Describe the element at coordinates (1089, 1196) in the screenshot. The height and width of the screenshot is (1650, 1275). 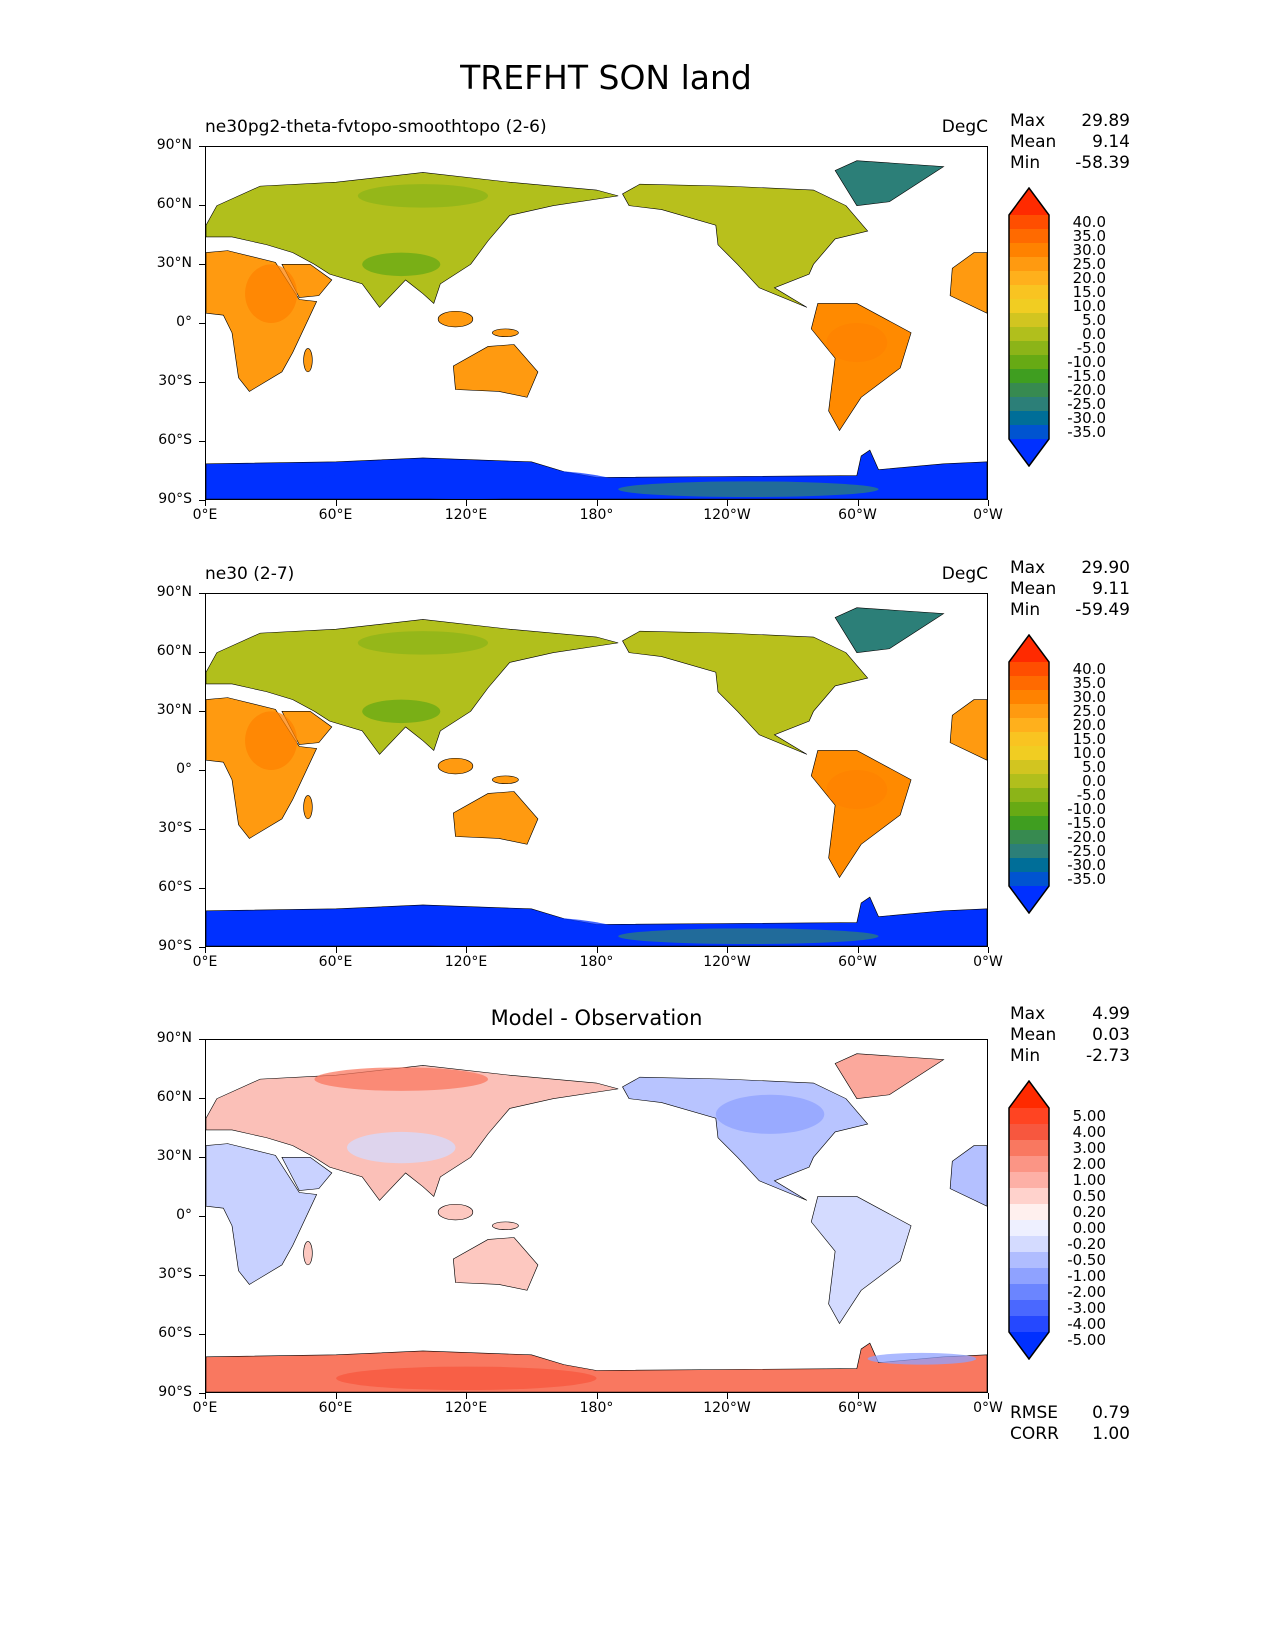
I see `colorbar-label: 0.50` at that location.